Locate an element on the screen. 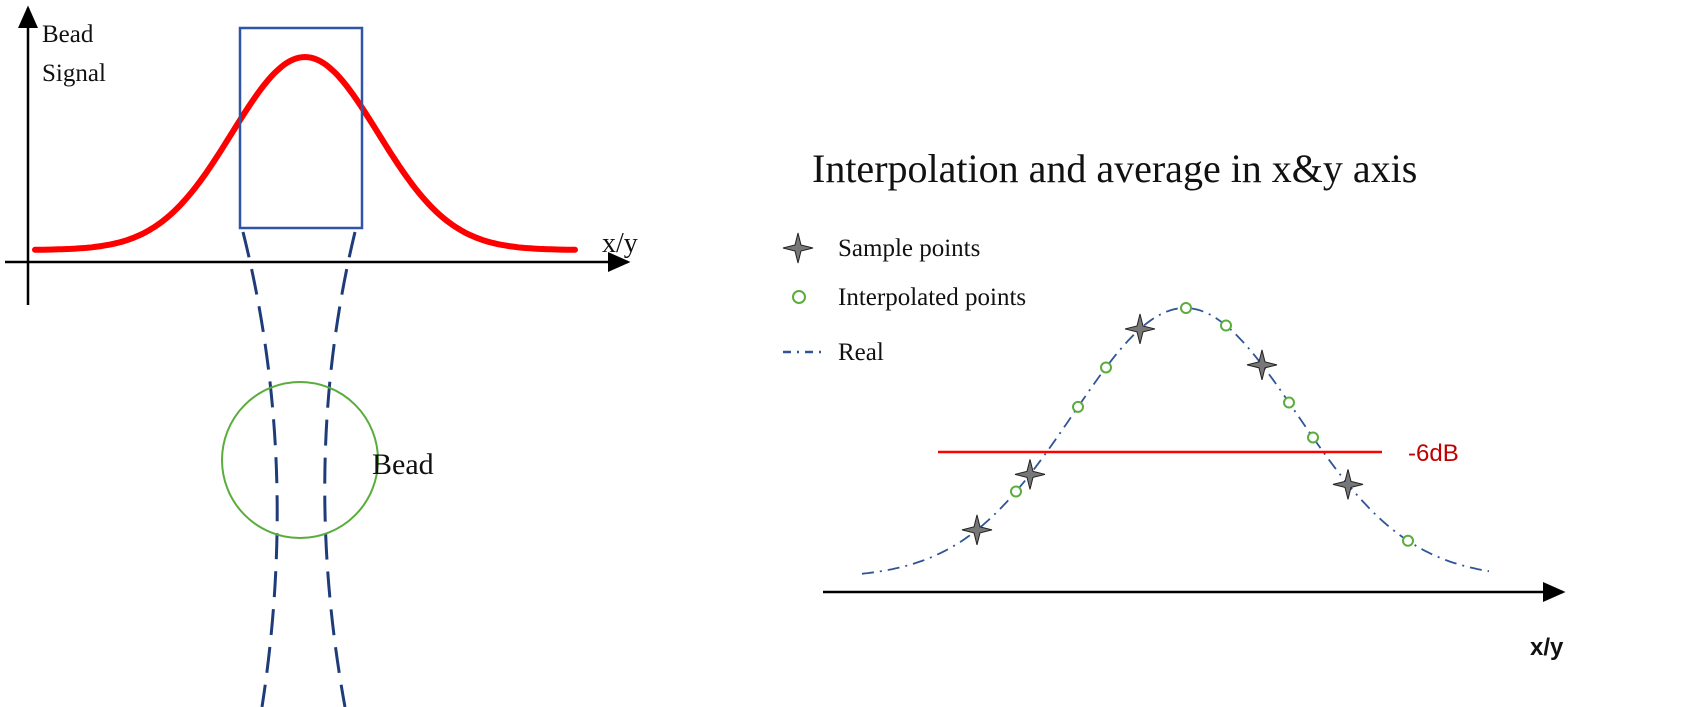 This screenshot has height=707, width=1695. real-curve is located at coordinates (1175, 441).